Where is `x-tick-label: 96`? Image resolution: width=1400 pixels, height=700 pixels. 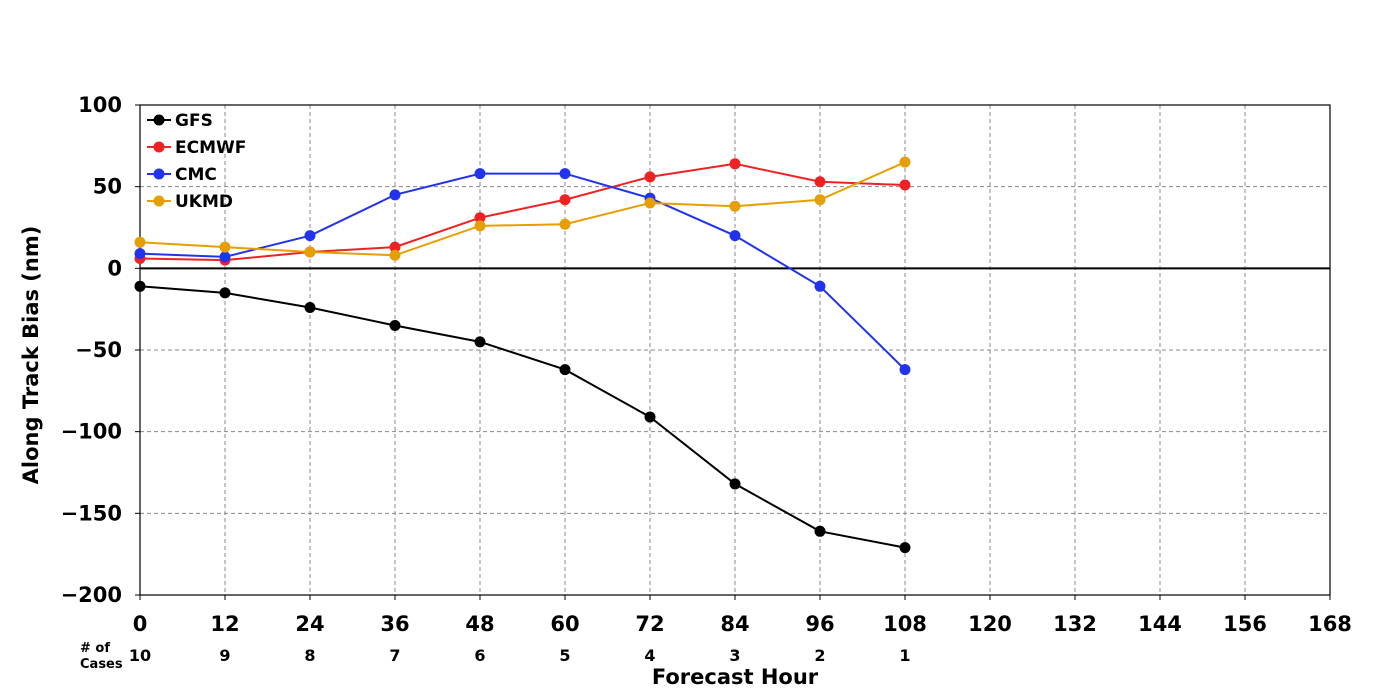 x-tick-label: 96 is located at coordinates (819, 624).